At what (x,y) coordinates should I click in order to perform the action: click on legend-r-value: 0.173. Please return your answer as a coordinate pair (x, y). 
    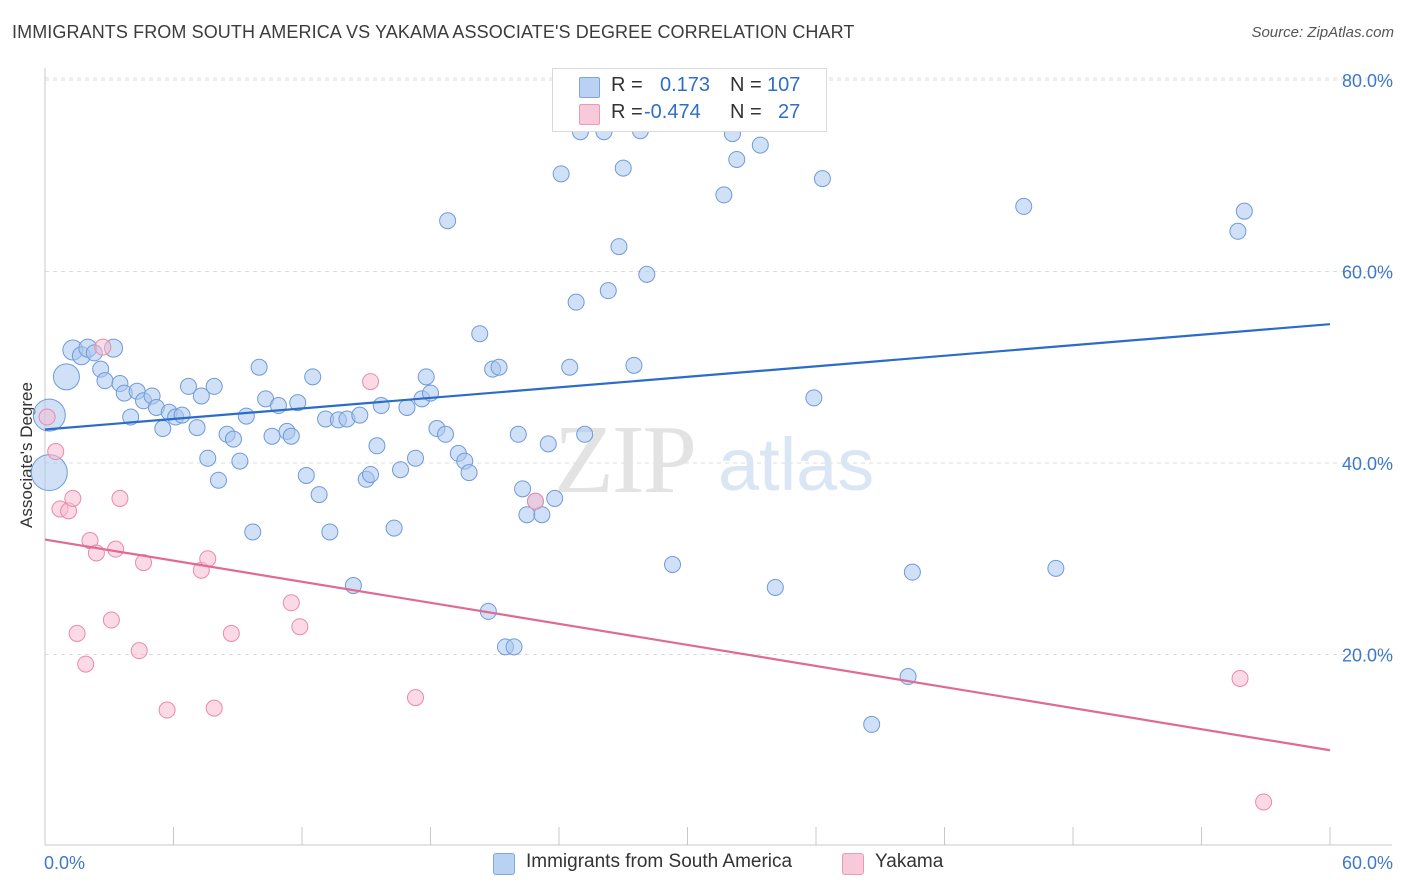
    Looking at the image, I should click on (685, 85).